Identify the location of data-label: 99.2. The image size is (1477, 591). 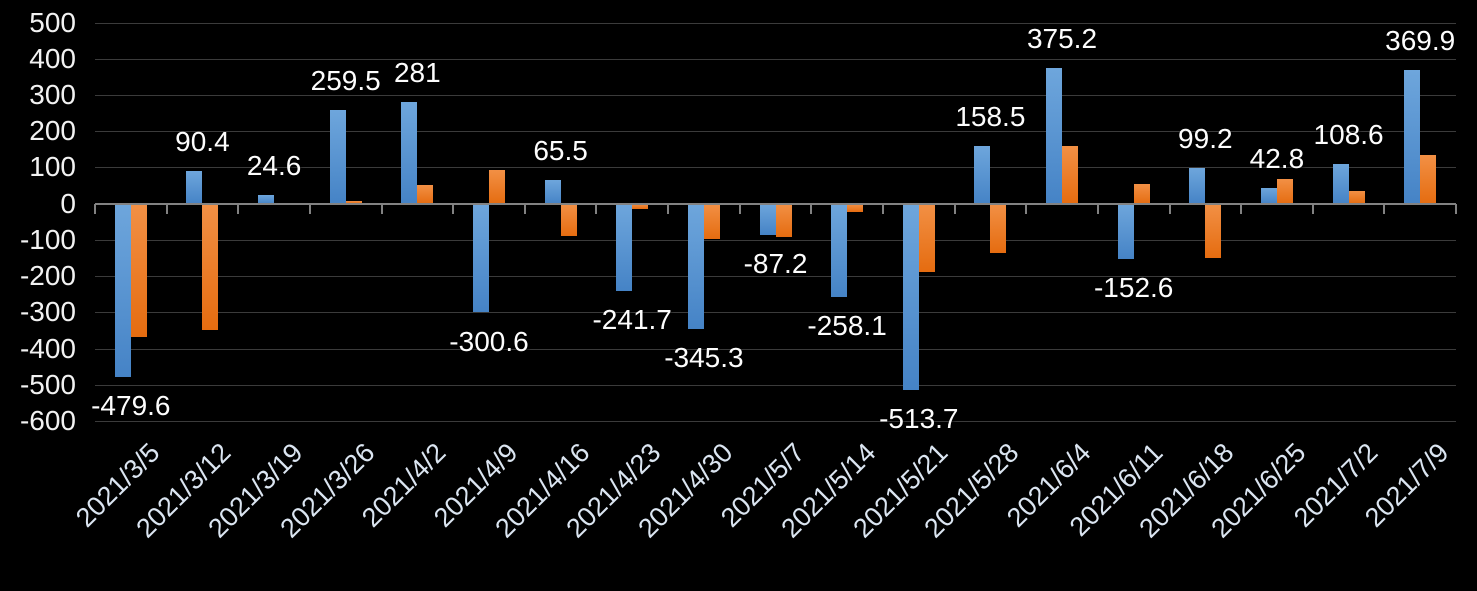
(1205, 138).